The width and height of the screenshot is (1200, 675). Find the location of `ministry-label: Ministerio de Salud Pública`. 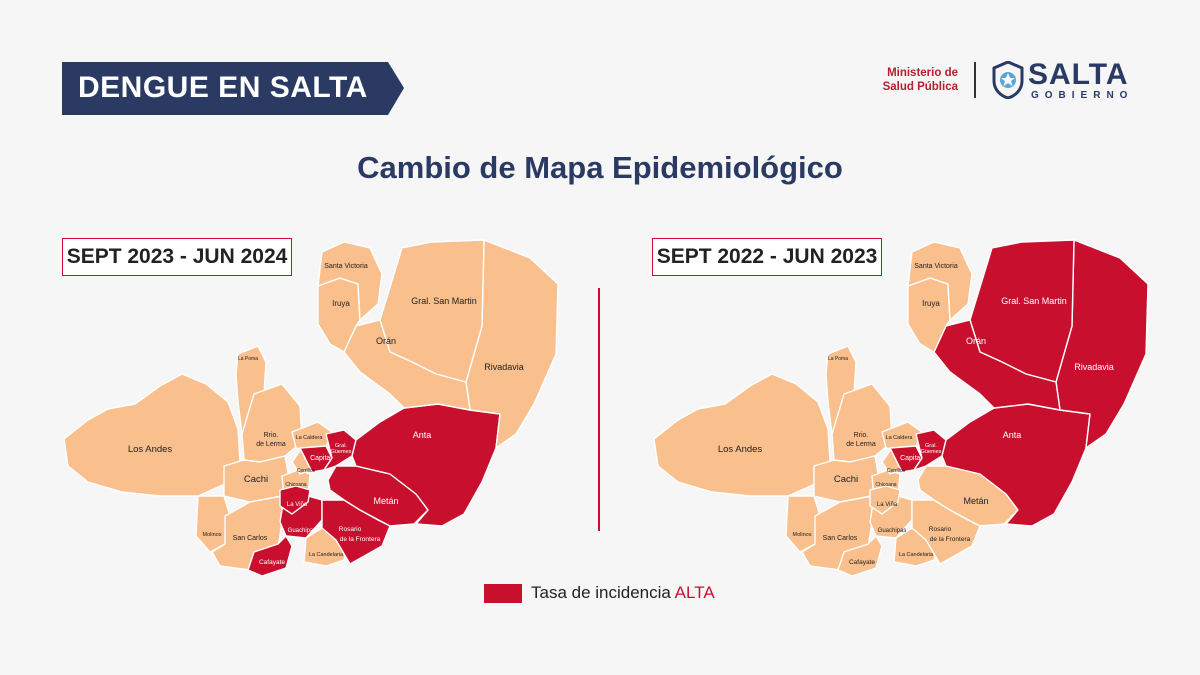

ministry-label: Ministerio de Salud Pública is located at coordinates (919, 80).